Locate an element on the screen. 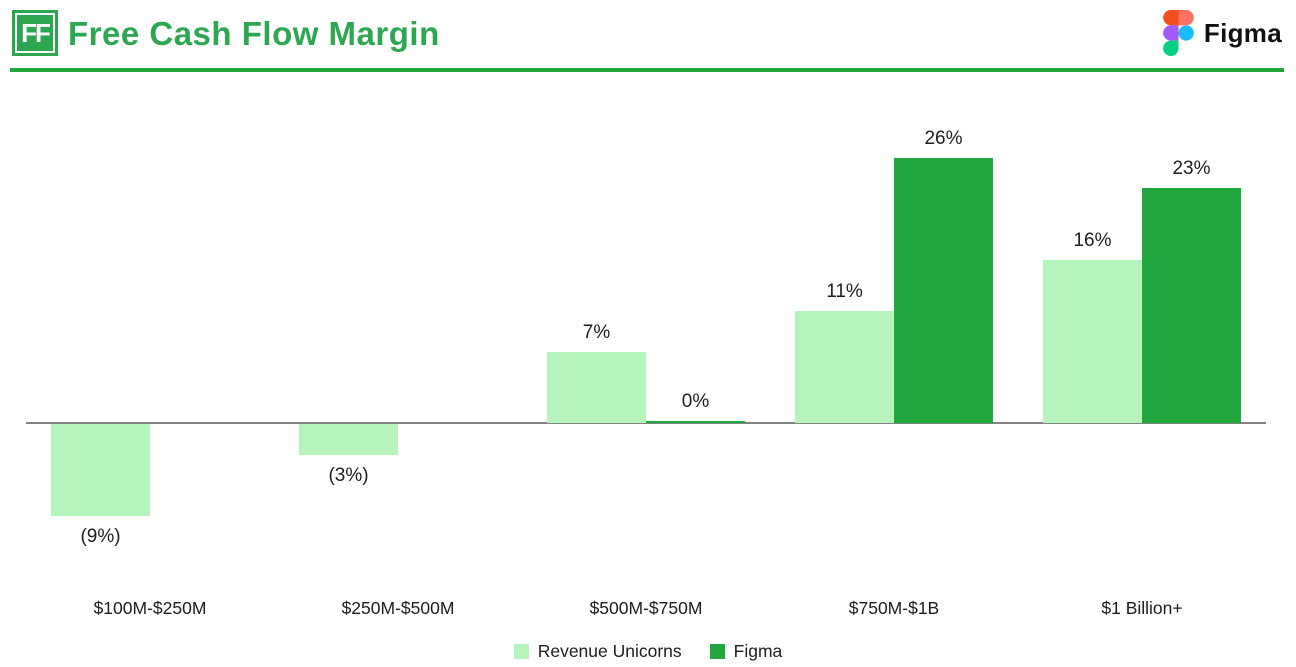  ff-logo: FF is located at coordinates (35, 33).